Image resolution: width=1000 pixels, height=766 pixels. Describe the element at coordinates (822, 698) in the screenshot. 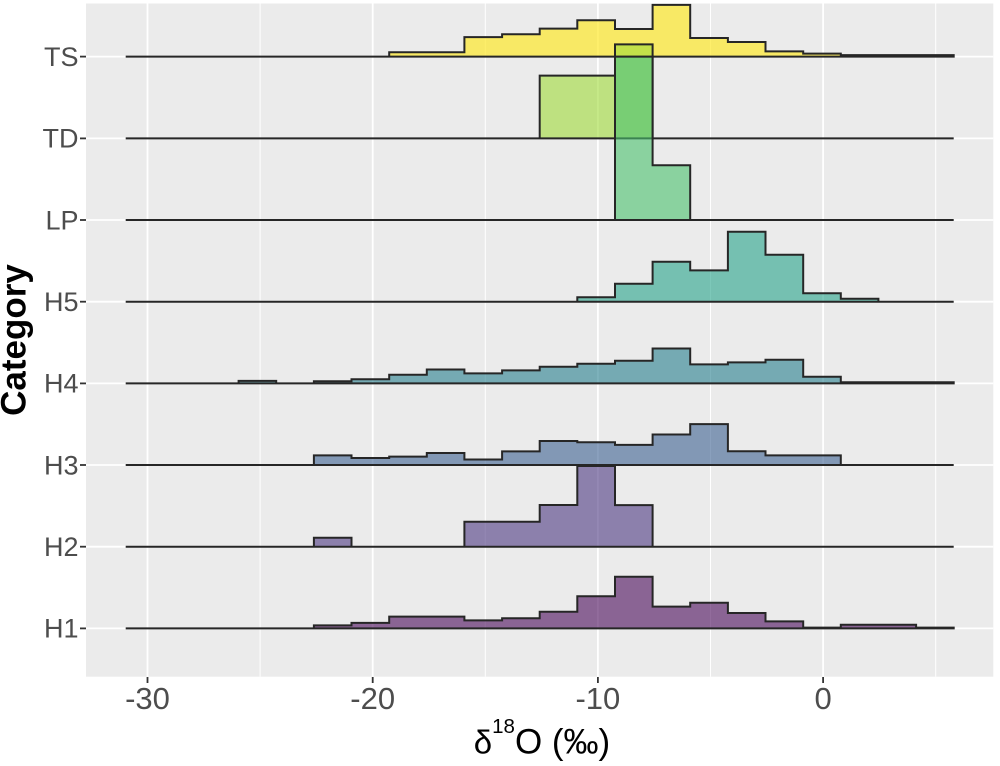

I see `svg-text: 0` at that location.